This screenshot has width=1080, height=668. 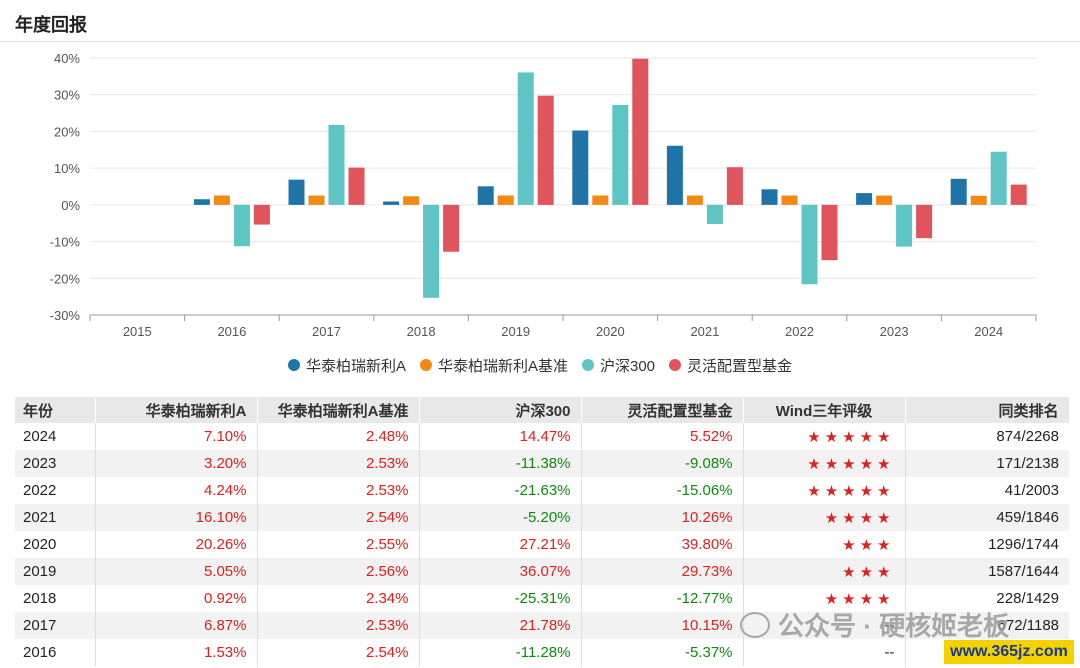 What do you see at coordinates (338, 544) in the screenshot?
I see `cell-benchmark: 2.55%` at bounding box center [338, 544].